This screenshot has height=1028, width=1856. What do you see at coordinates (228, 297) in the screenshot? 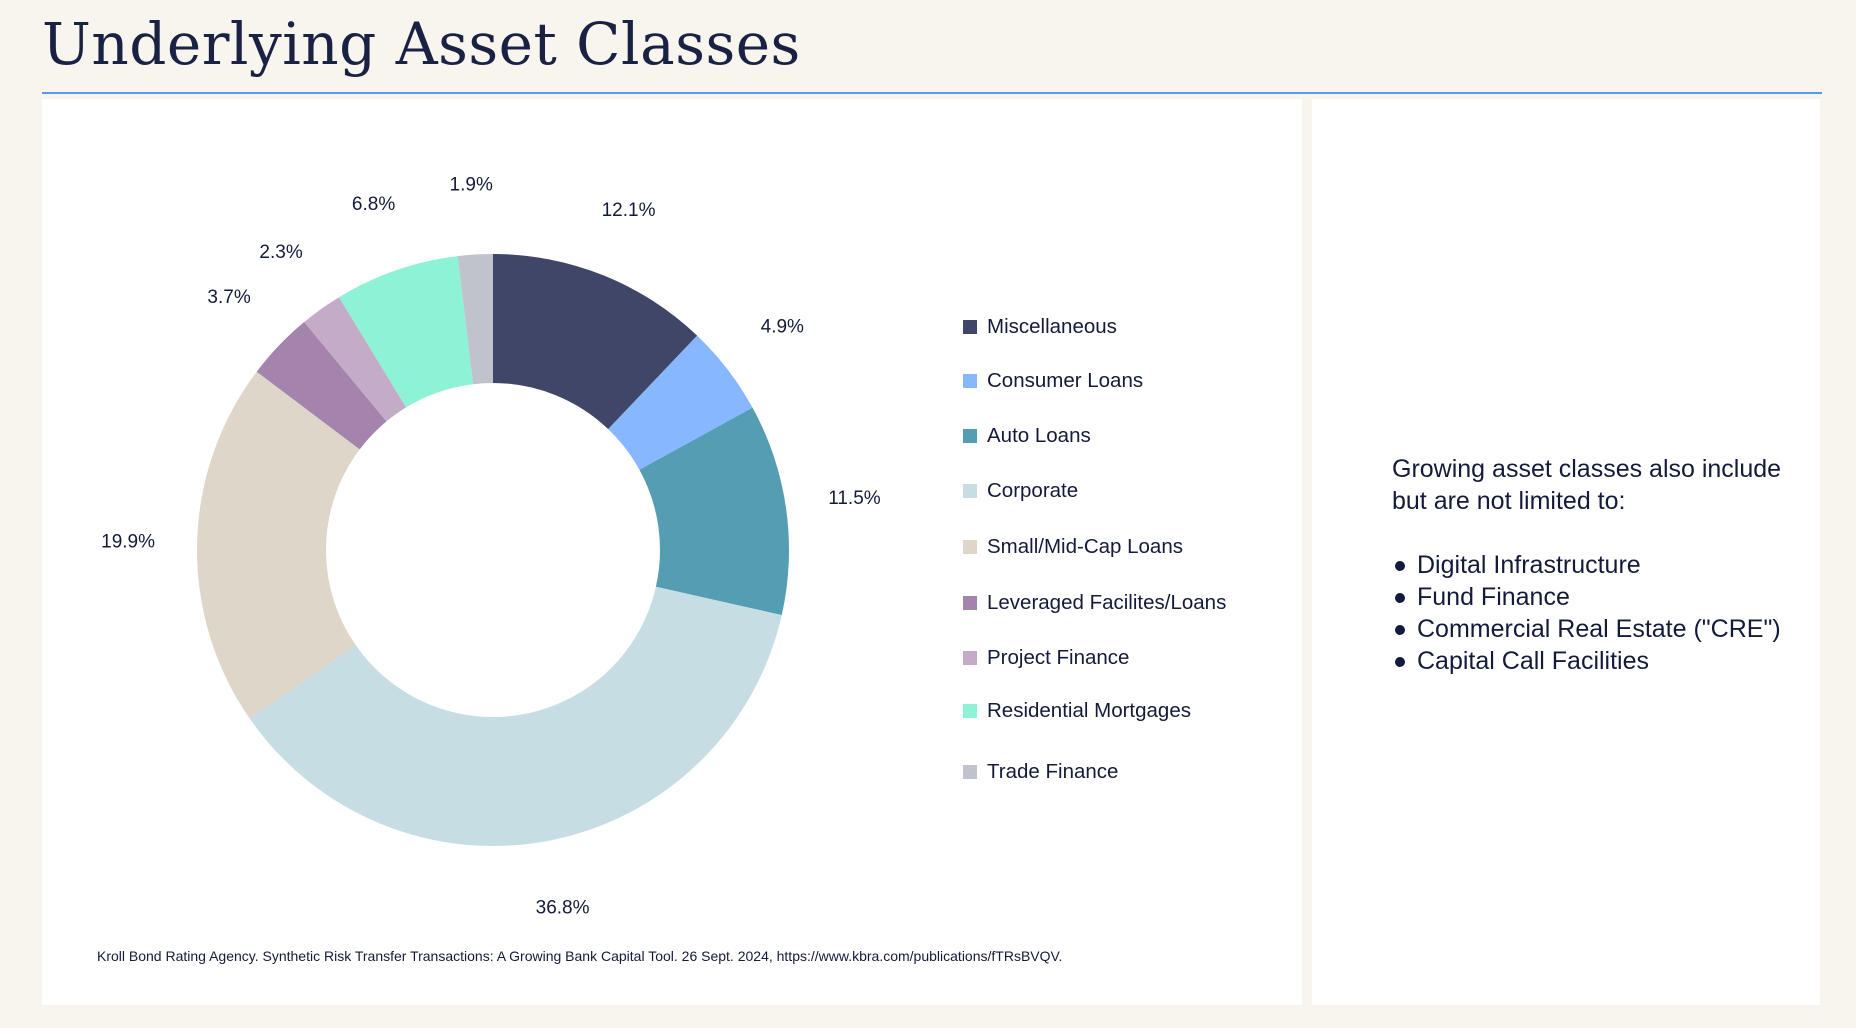
I see `data-label-leveraged-facilites-loans: 3.7%` at bounding box center [228, 297].